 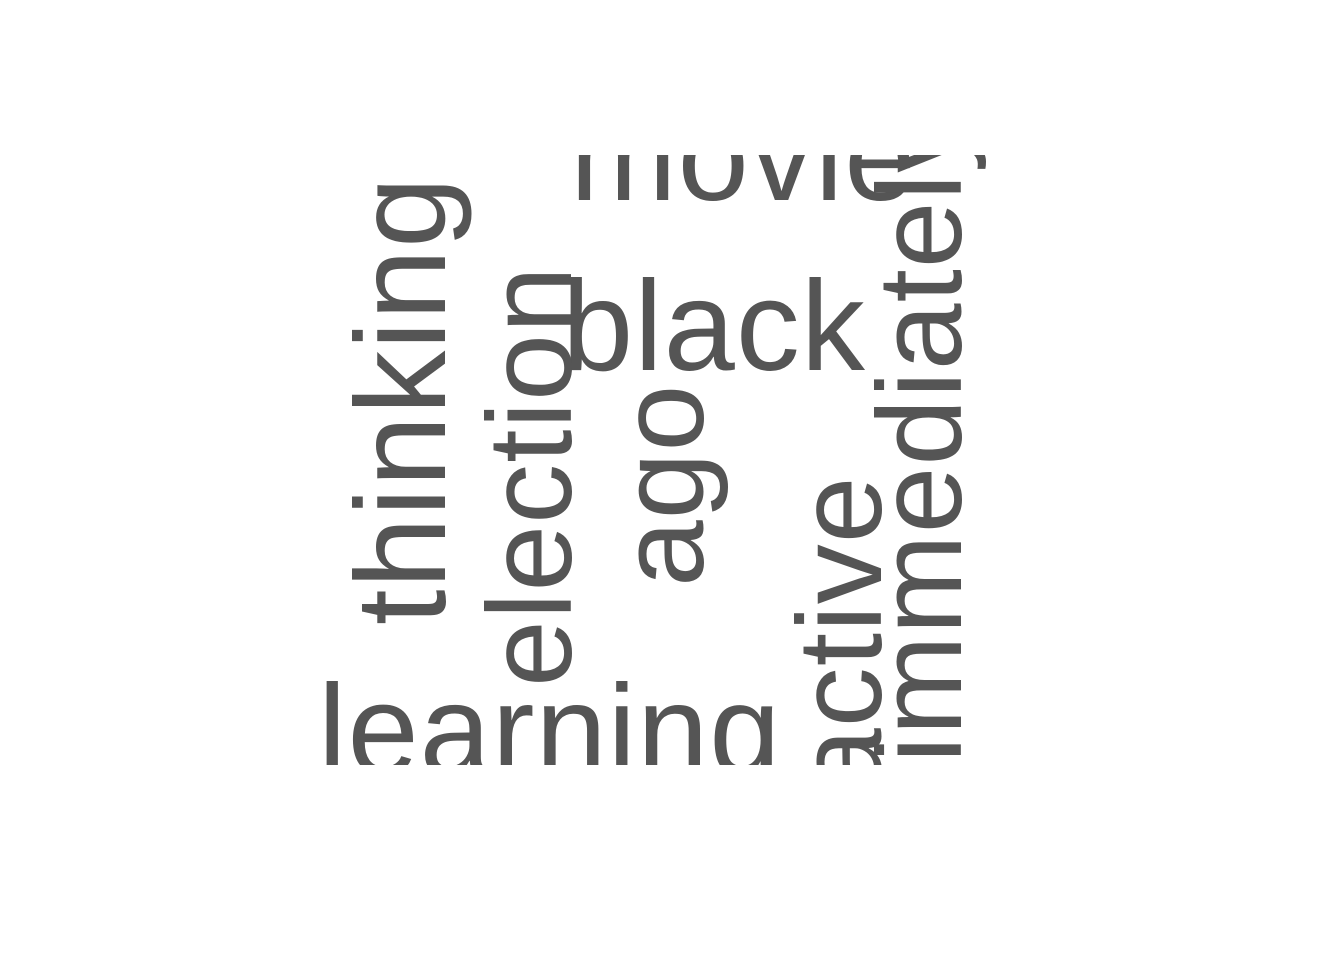 I want to click on word-ago: ago, so click(x=662, y=485).